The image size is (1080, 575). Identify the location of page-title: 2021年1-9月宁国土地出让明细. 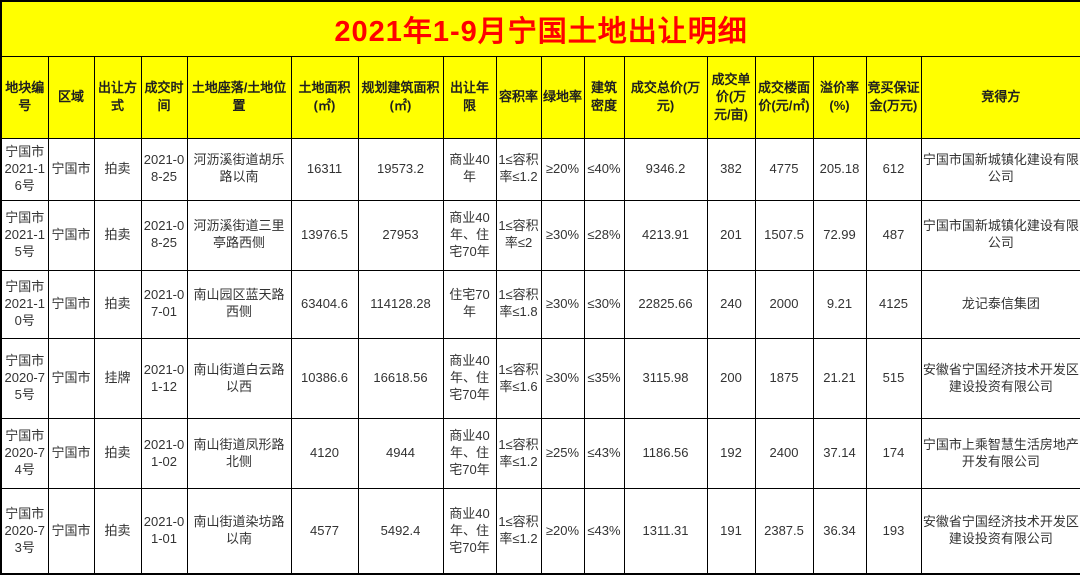
(540, 28).